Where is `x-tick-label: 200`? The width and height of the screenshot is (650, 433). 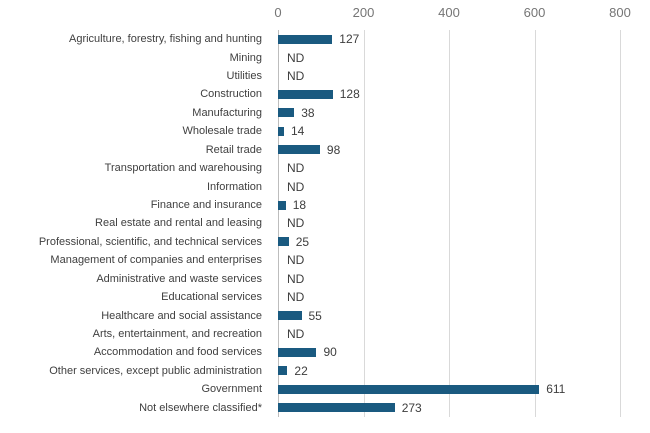 x-tick-label: 200 is located at coordinates (363, 12).